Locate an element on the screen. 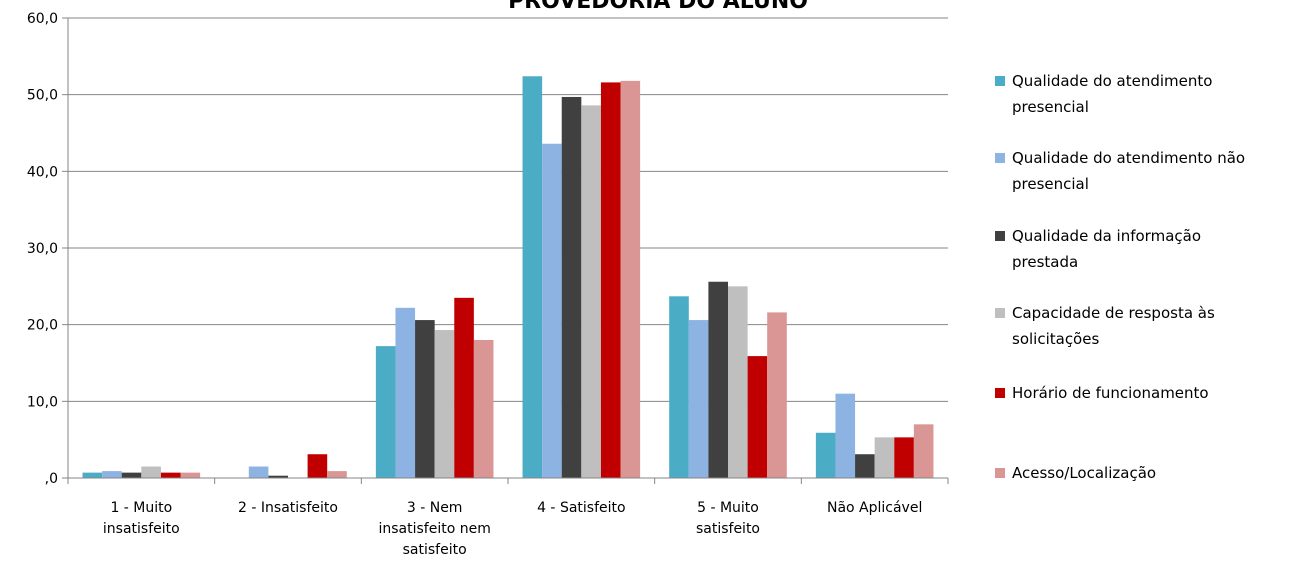  legend-label: Acesso/Localização is located at coordinates (1084, 473).